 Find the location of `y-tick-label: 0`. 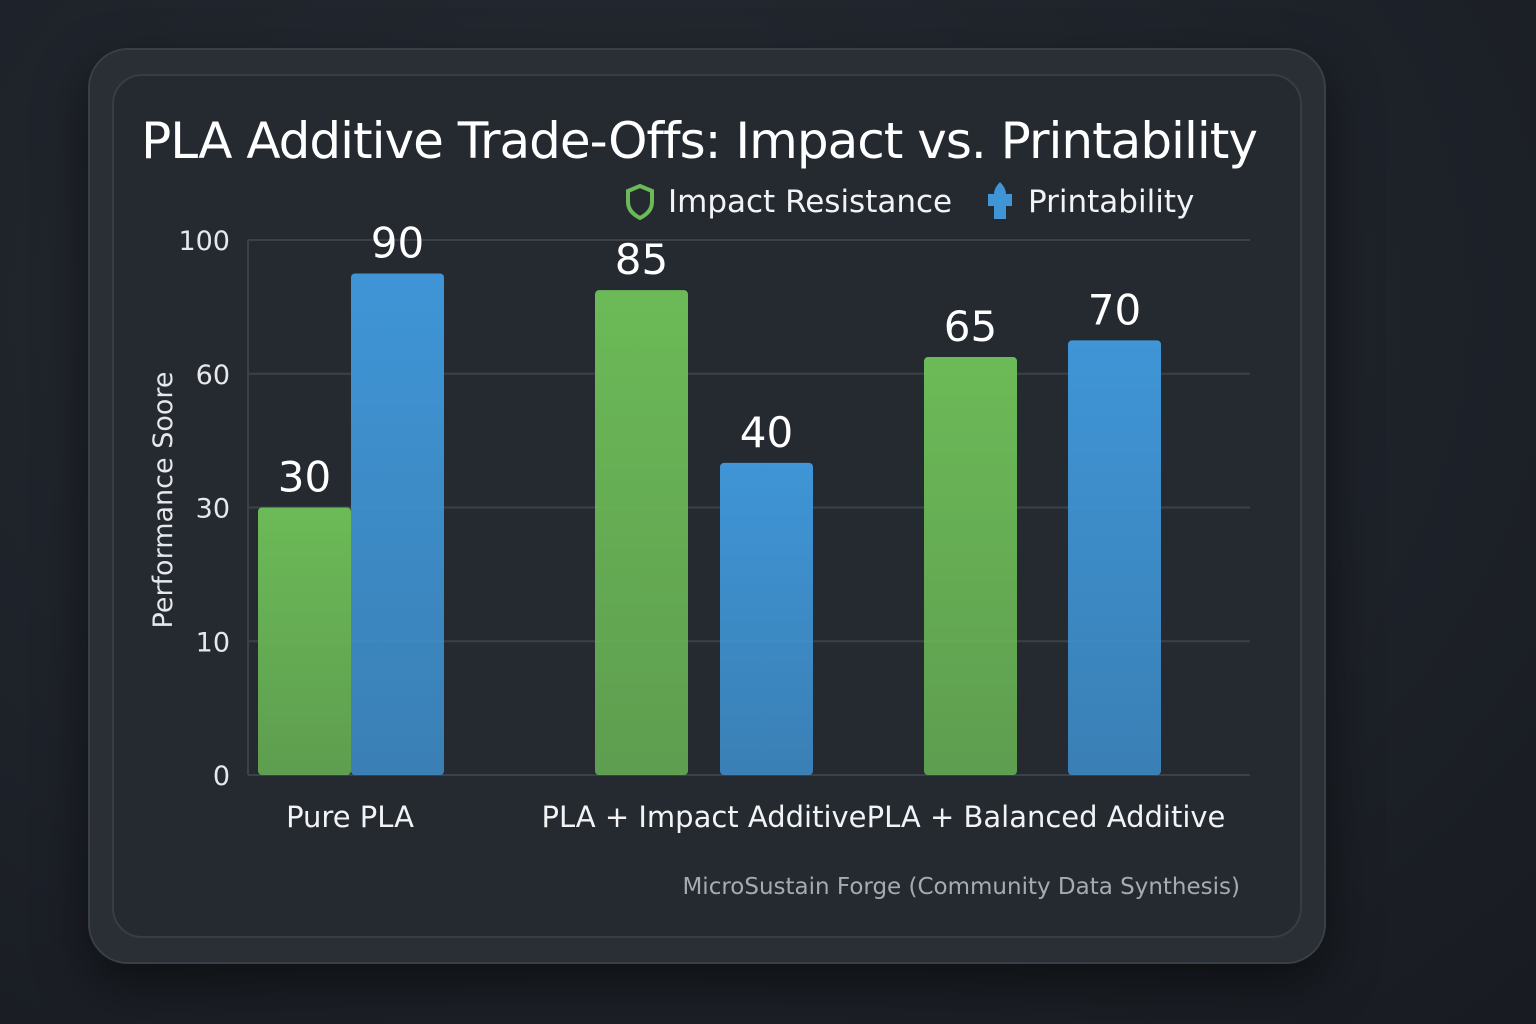

y-tick-label: 0 is located at coordinates (221, 776).